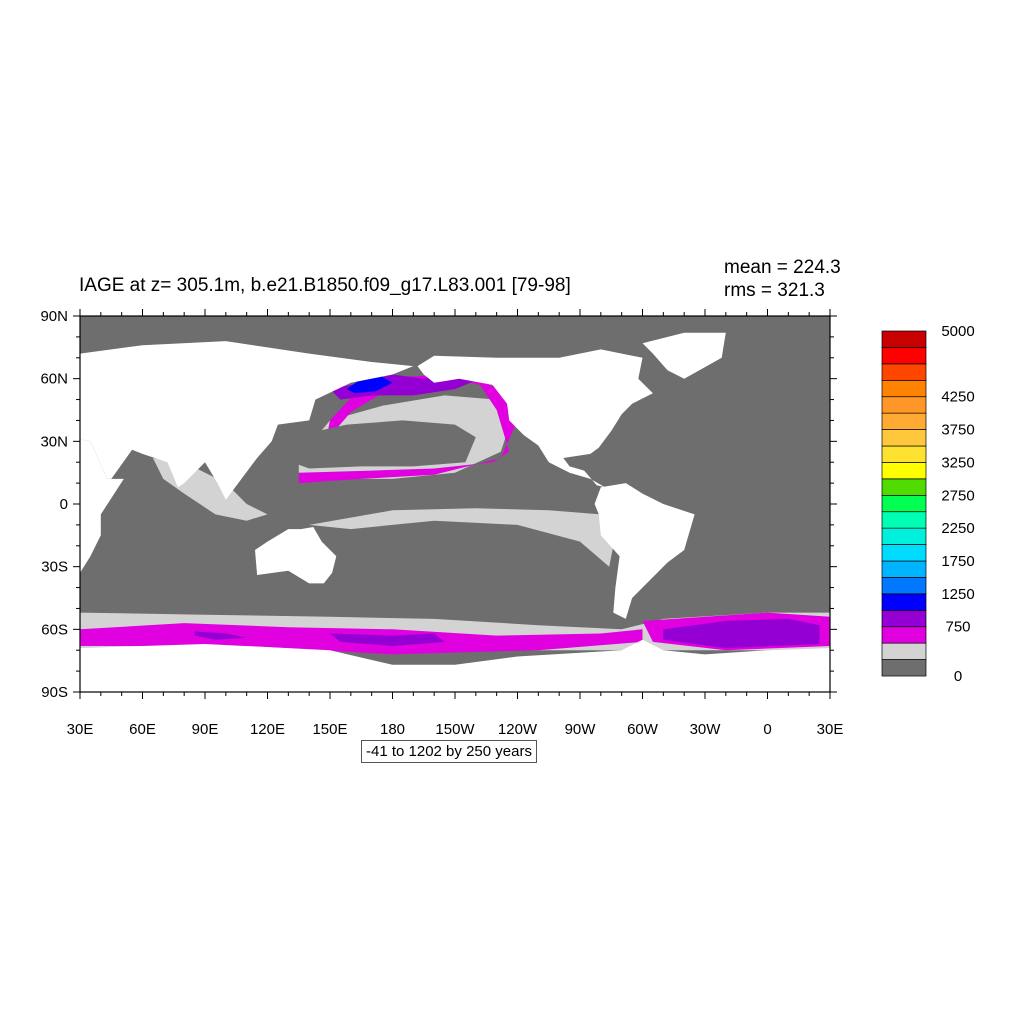  I want to click on colorbar-label: 5000, so click(957, 331).